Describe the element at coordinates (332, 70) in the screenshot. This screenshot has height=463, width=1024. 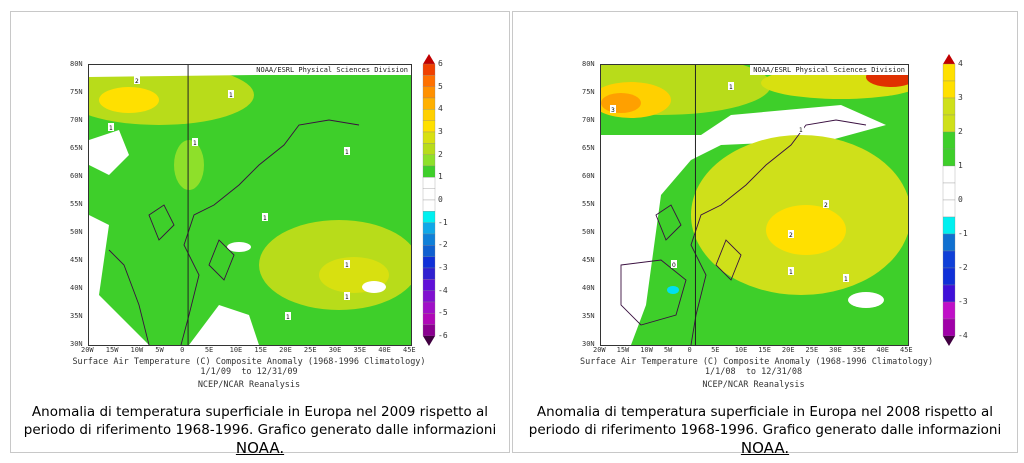
I see `map-header: NOAA/ESRL Physical Sciences Division` at that location.